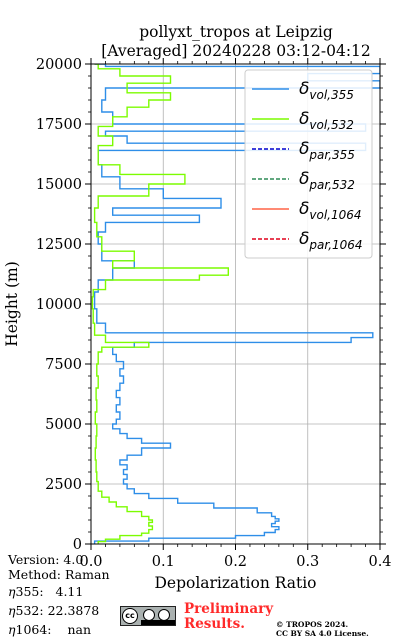 The width and height of the screenshot is (400, 640). What do you see at coordinates (59, 574) in the screenshot?
I see `method-text: Method: Raman` at bounding box center [59, 574].